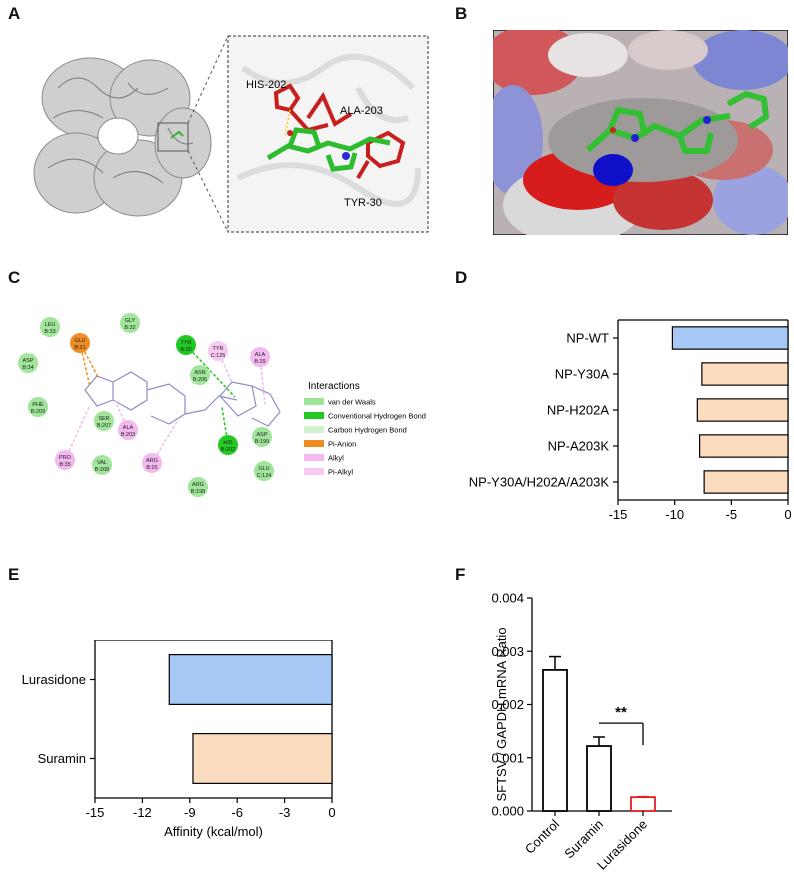  Describe the element at coordinates (367, 430) in the screenshot. I see `legend-label: Carbon Hydrogen Bond` at that location.